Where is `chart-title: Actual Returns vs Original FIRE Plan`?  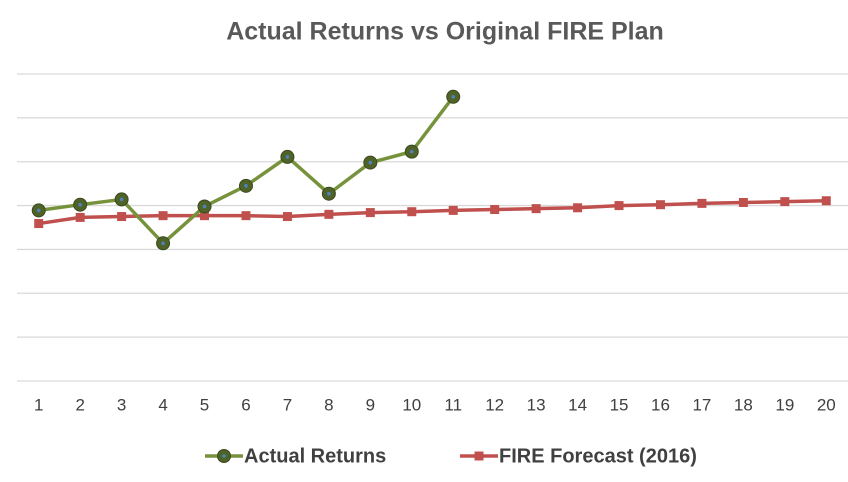
chart-title: Actual Returns vs Original FIRE Plan is located at coordinates (445, 32).